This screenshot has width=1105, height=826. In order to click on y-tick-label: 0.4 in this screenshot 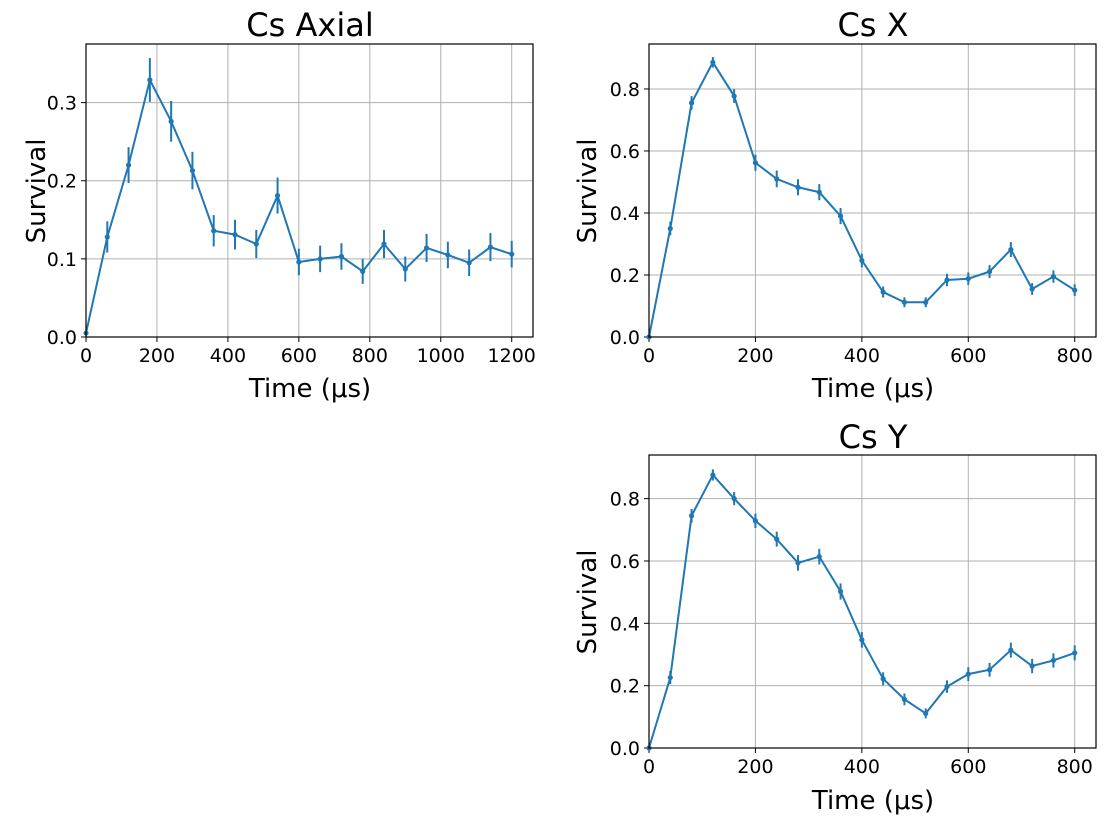, I will do `click(625, 214)`.